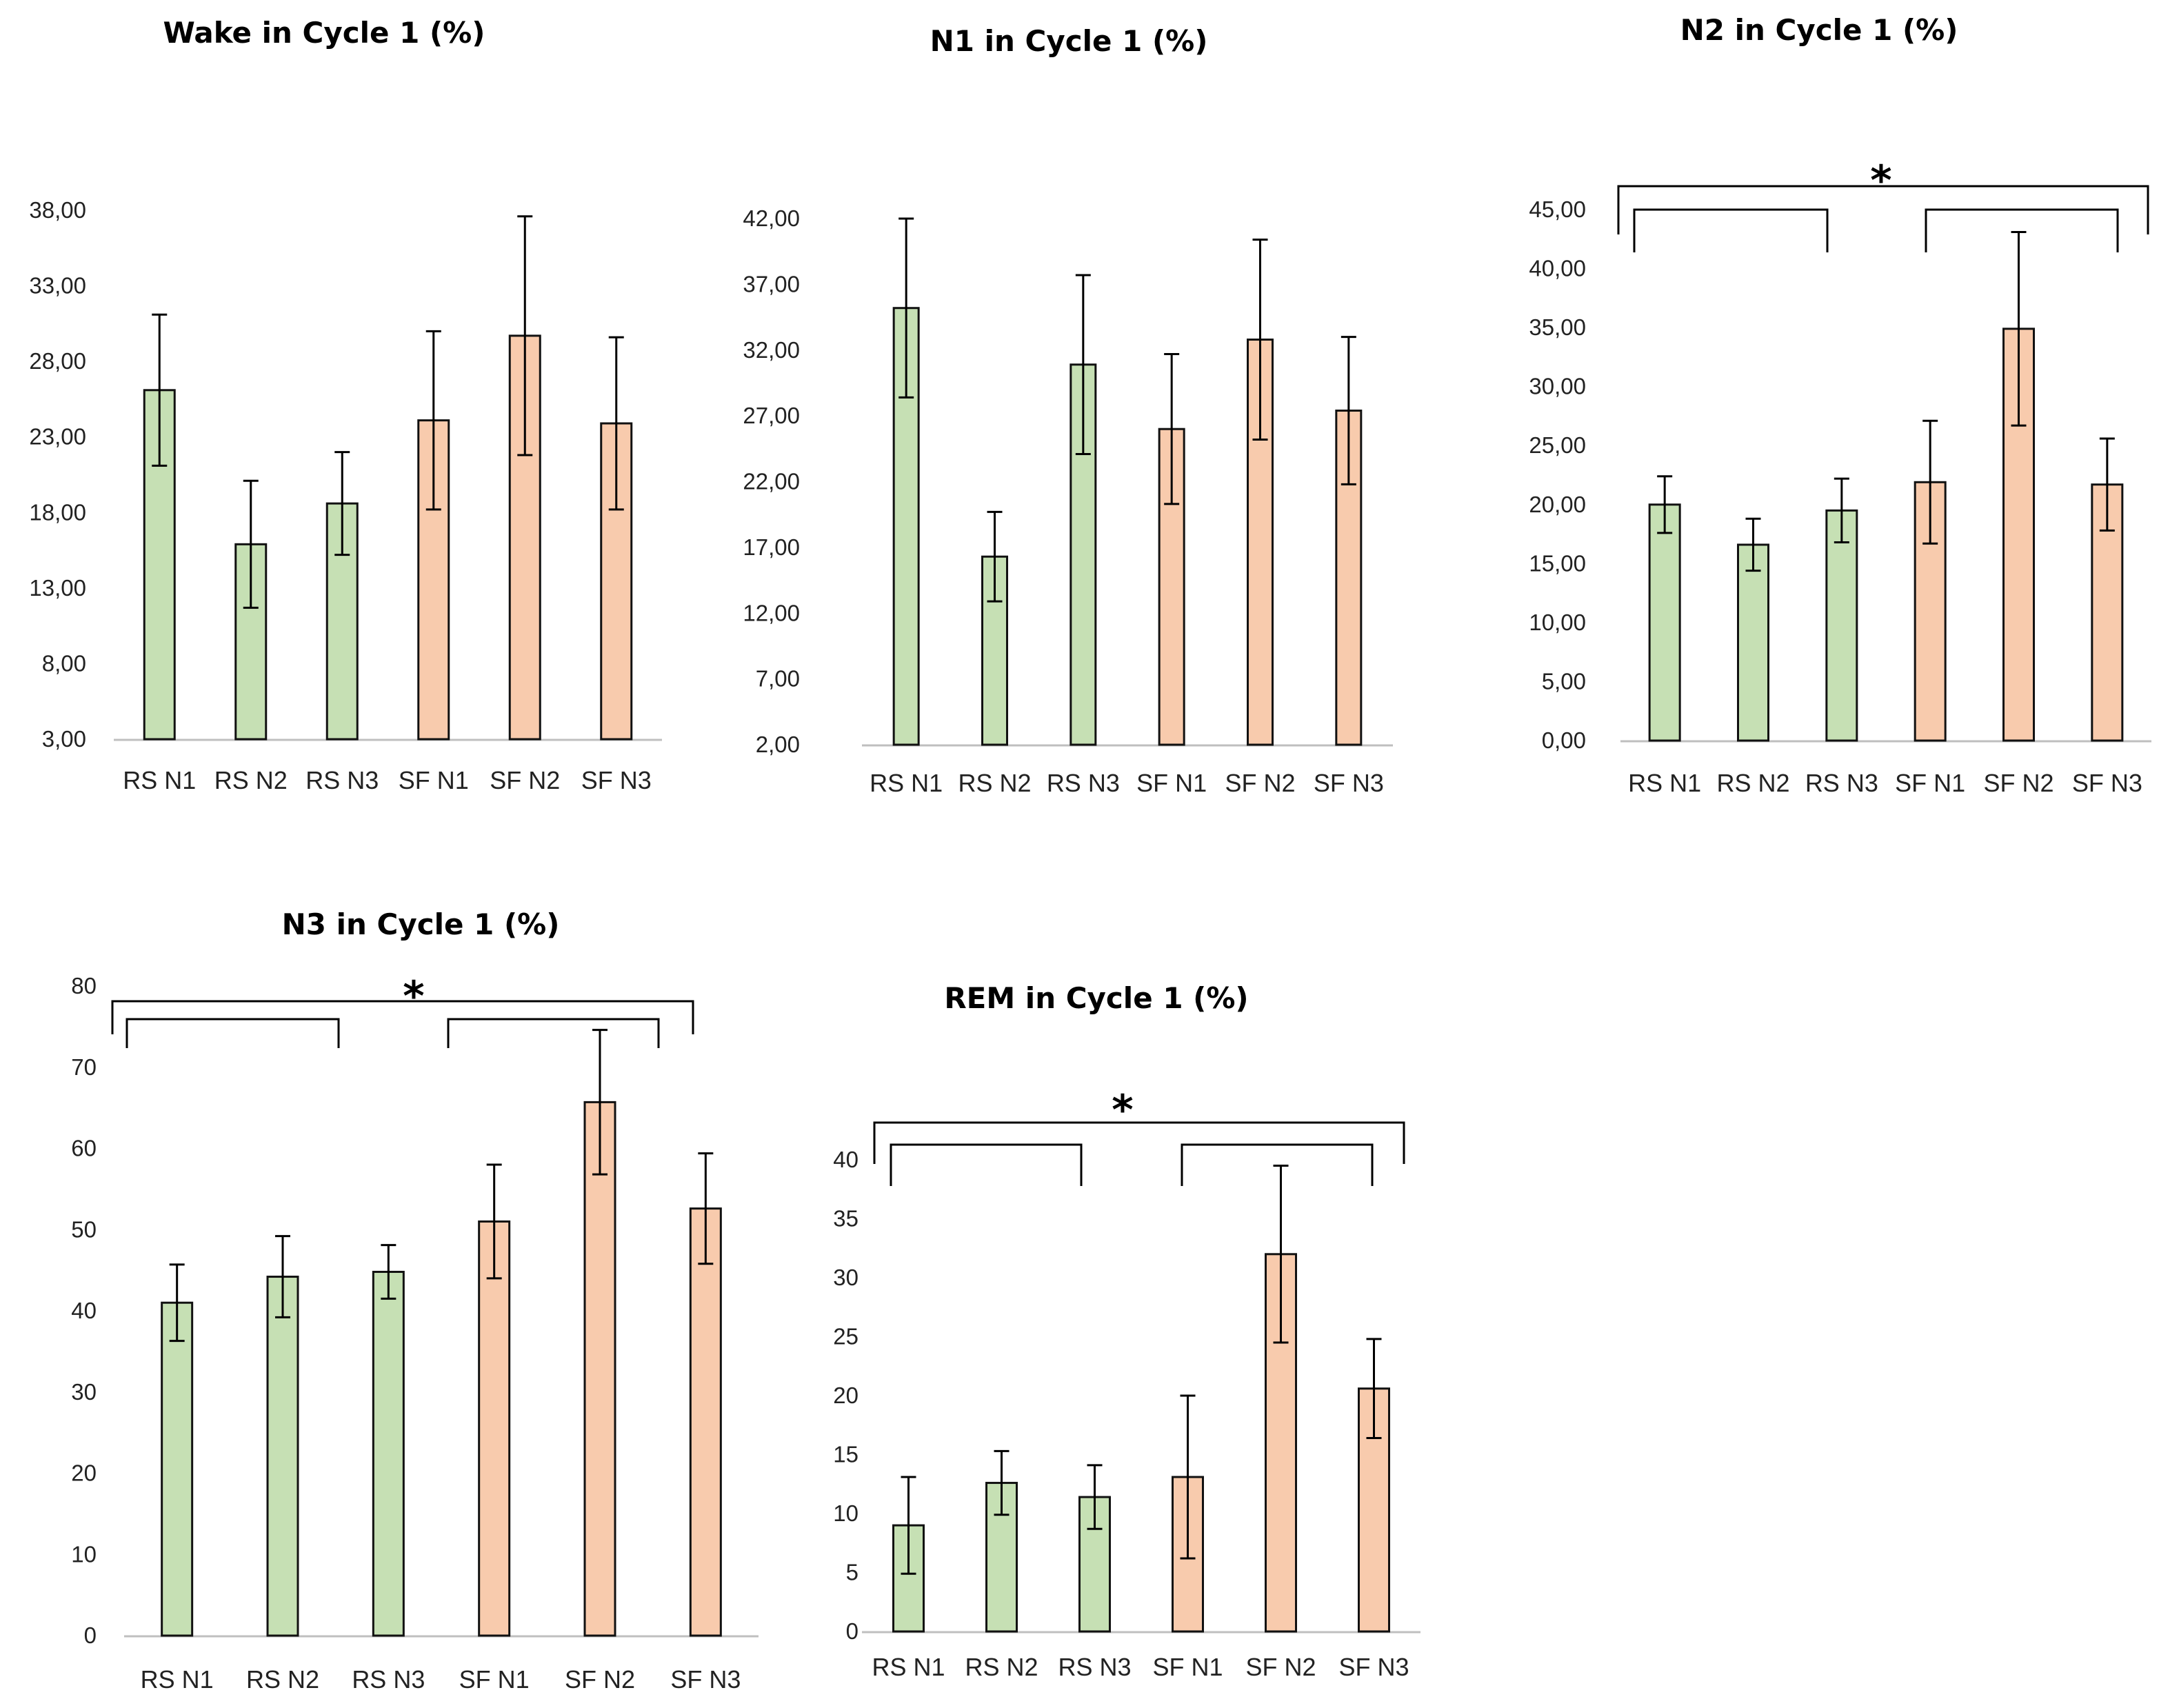 The height and width of the screenshot is (1708, 2159). Describe the element at coordinates (1558, 563) in the screenshot. I see `y-tick-label: 15,00` at that location.